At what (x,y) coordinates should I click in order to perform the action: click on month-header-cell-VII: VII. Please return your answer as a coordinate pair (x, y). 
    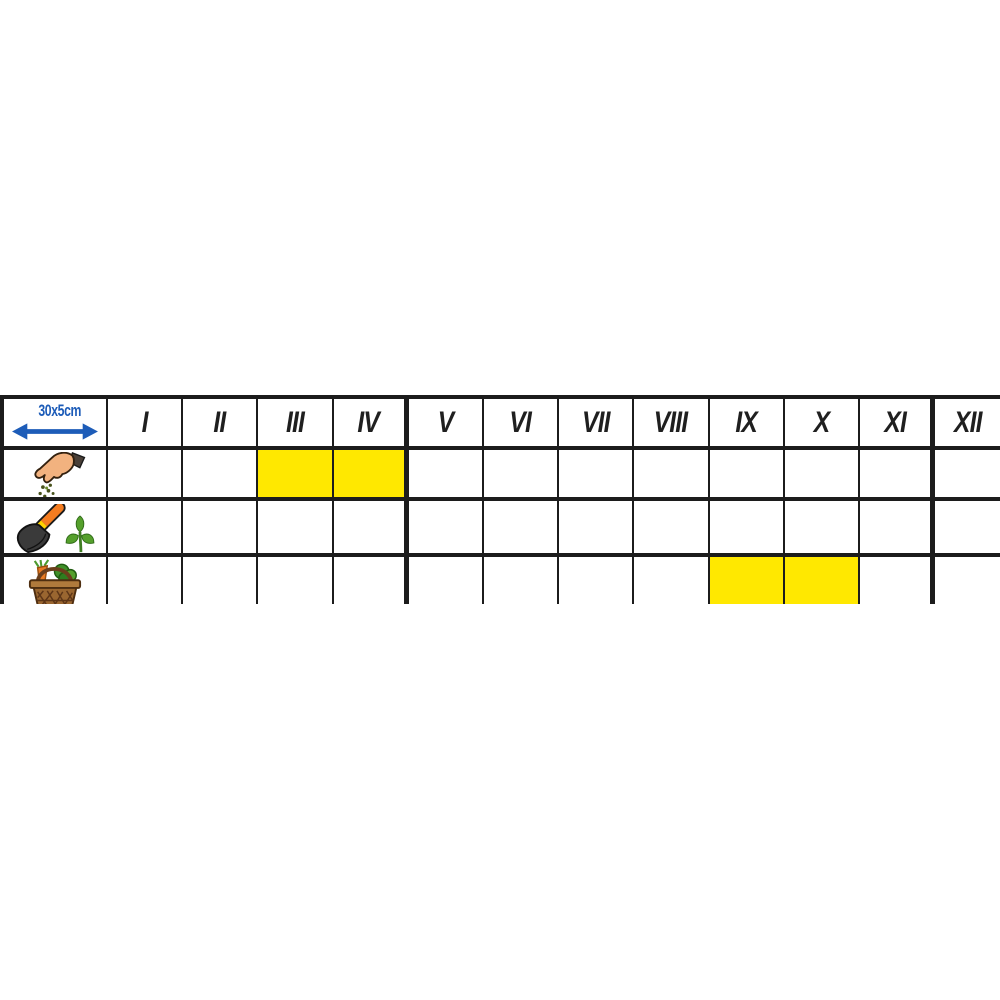
    Looking at the image, I should click on (597, 424).